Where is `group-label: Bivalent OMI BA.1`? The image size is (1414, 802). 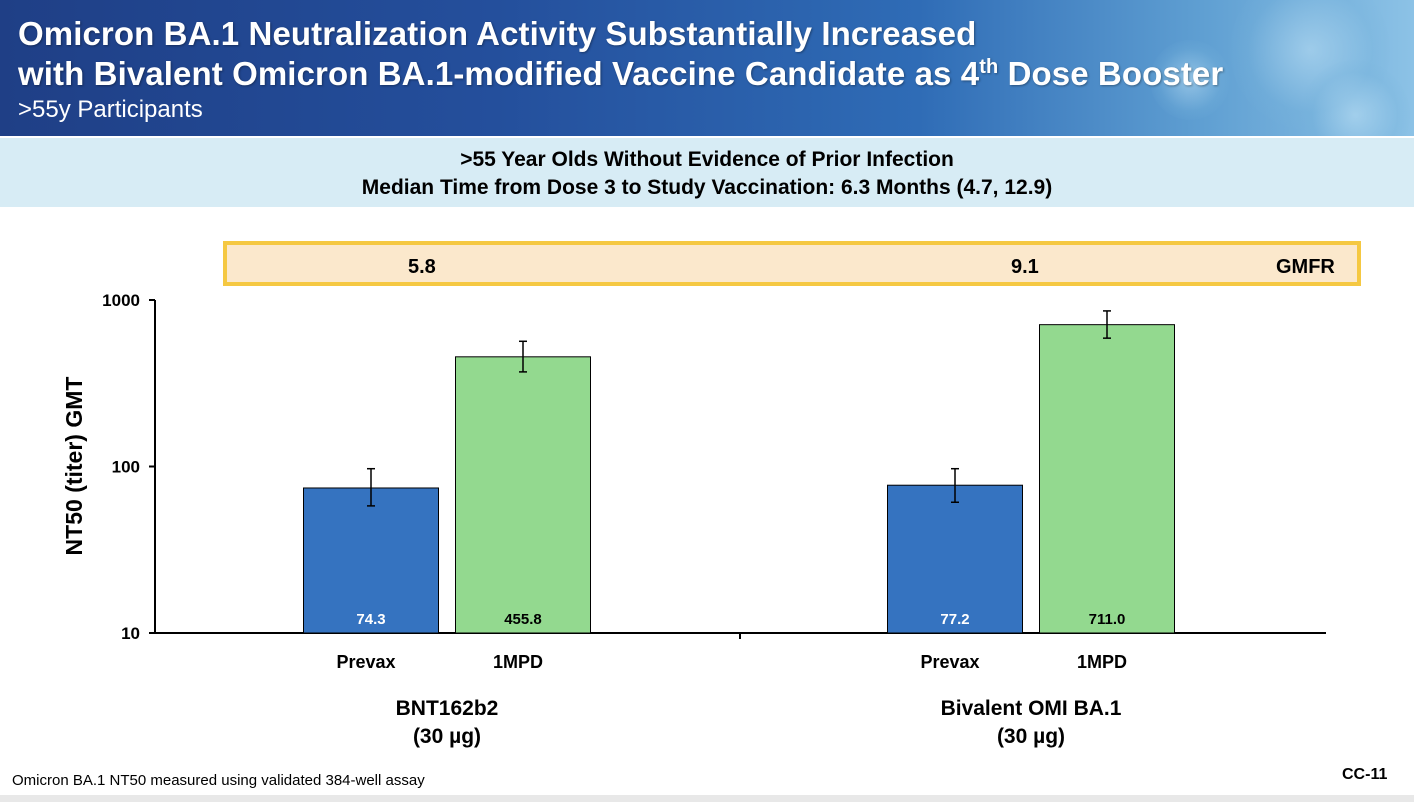 group-label: Bivalent OMI BA.1 is located at coordinates (1031, 708).